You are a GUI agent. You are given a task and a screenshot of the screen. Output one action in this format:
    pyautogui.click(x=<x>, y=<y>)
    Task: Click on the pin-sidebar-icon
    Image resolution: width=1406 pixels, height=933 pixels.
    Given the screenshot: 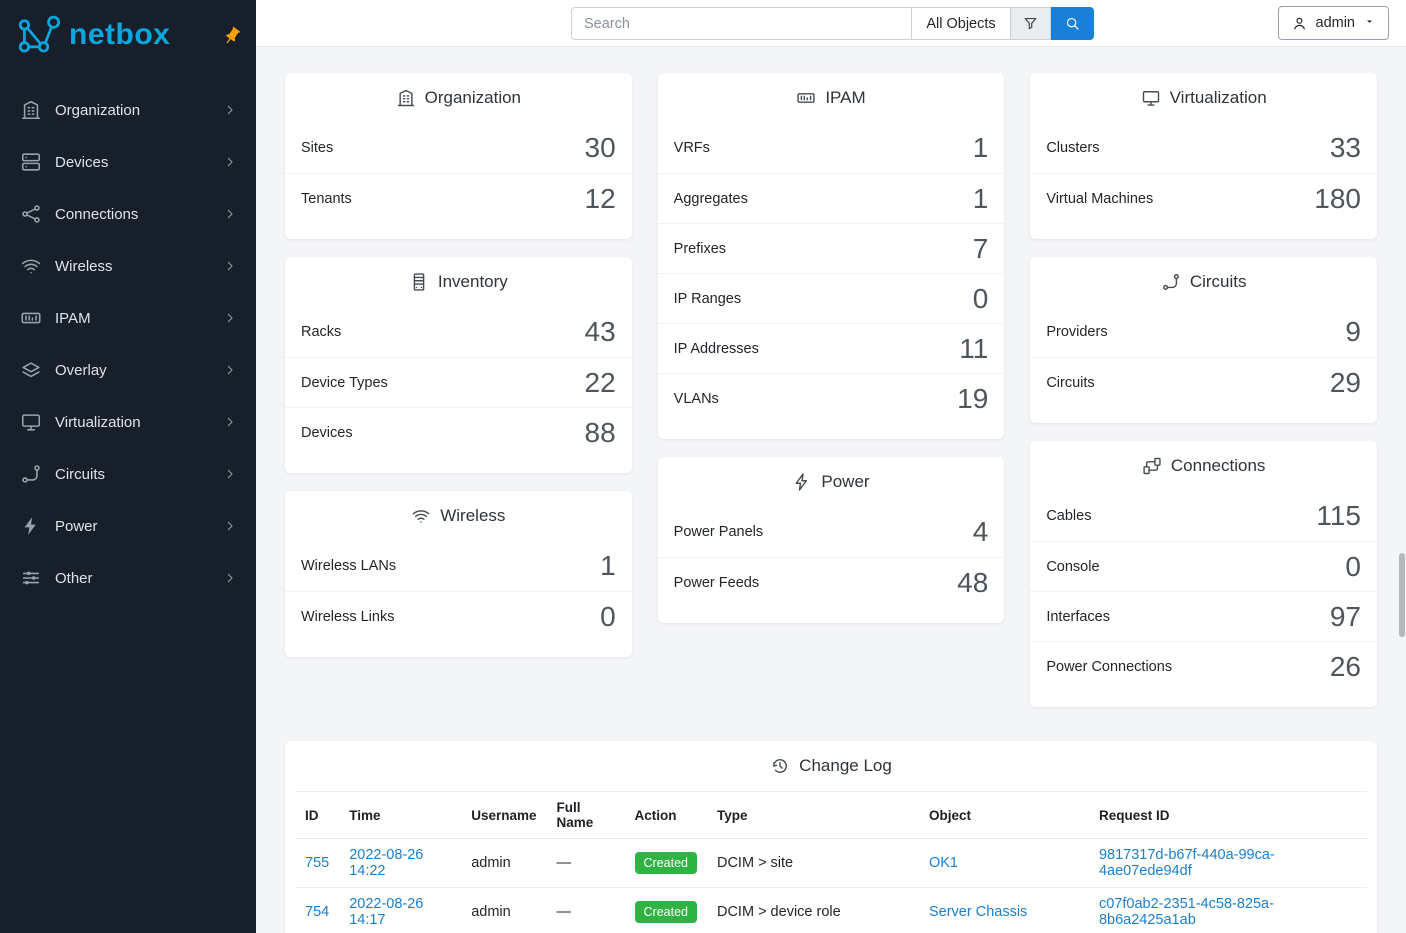 What is the action you would take?
    pyautogui.click(x=232, y=36)
    